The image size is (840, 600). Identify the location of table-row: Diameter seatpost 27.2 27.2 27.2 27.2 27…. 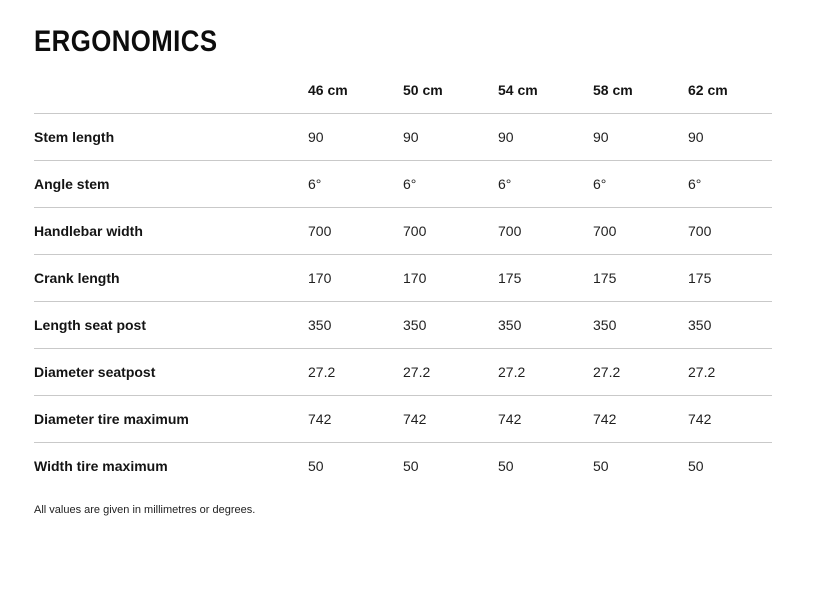
(403, 372).